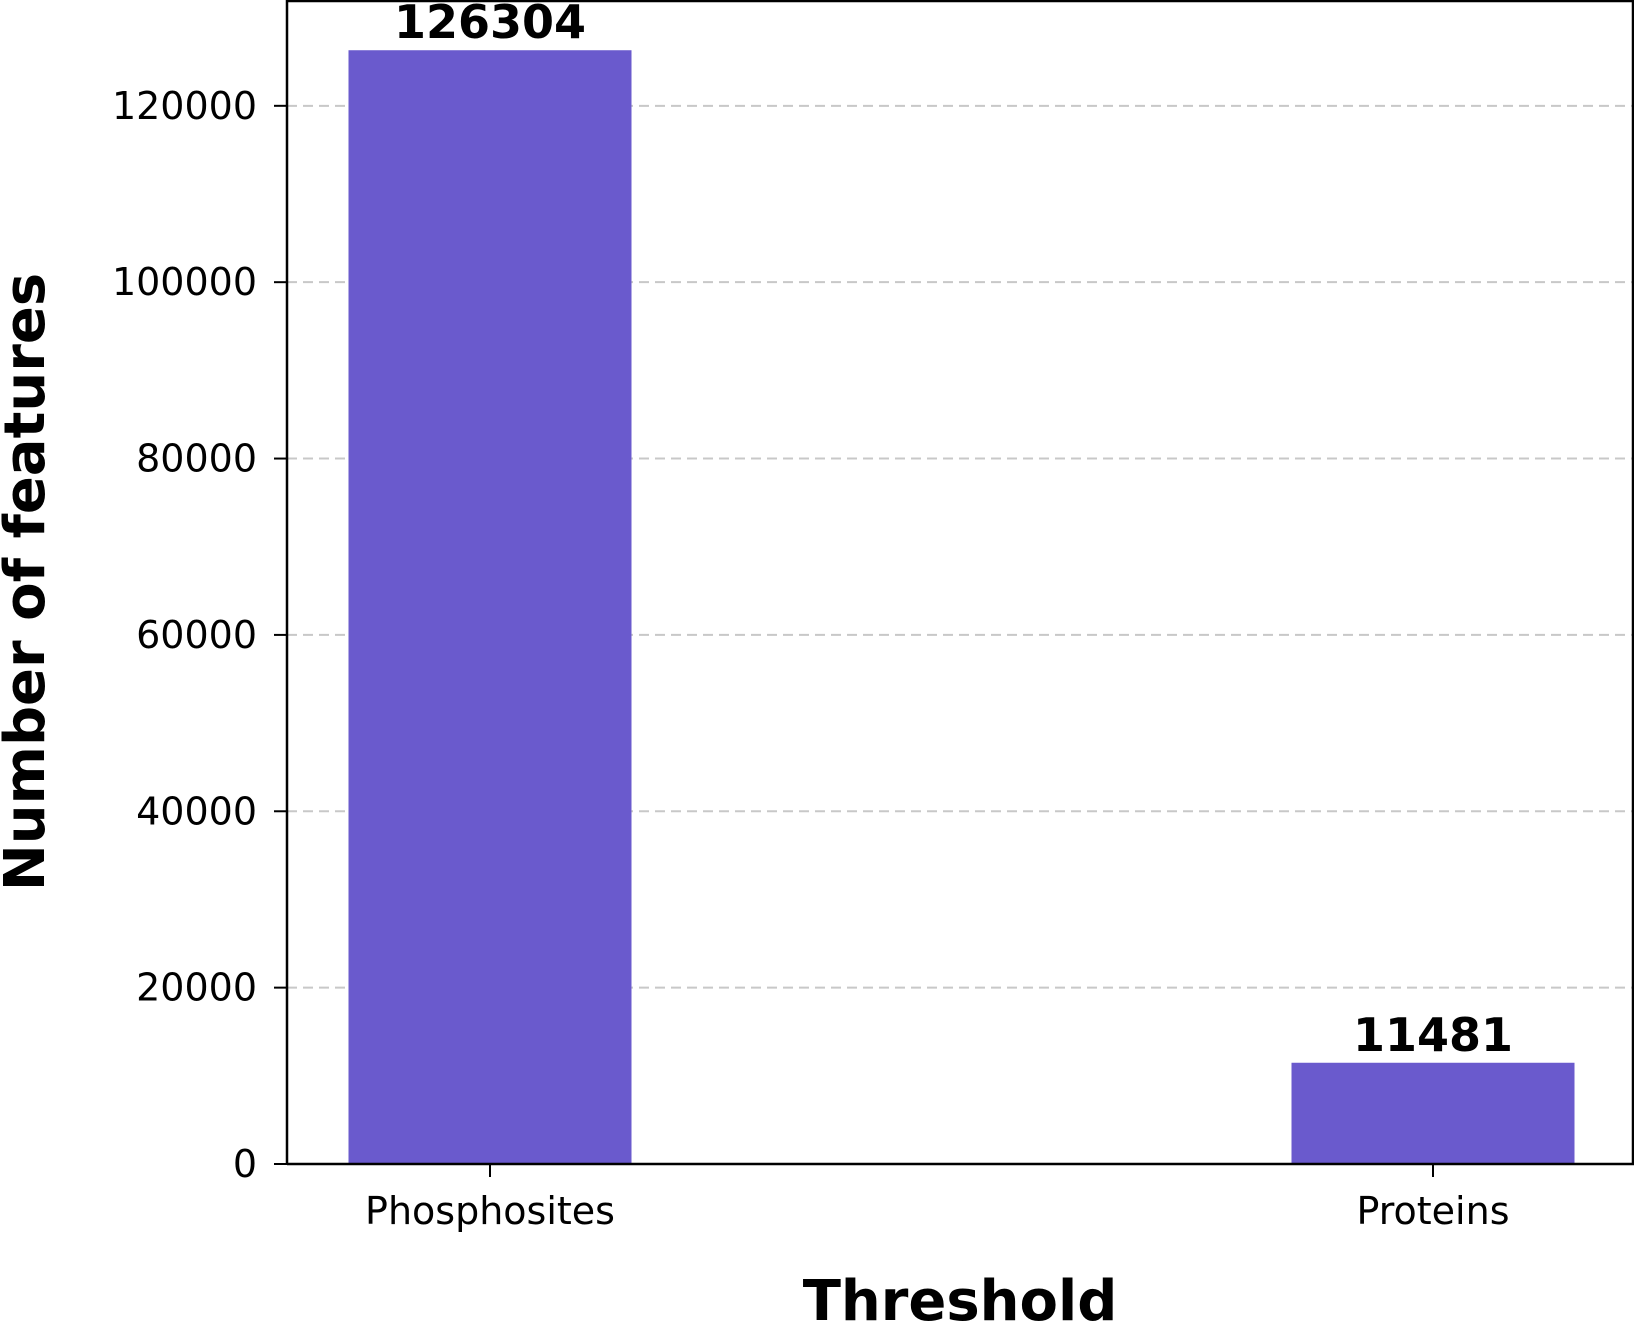 Image resolution: width=1634 pixels, height=1333 pixels. I want to click on bar-value-label: 11481, so click(1433, 1035).